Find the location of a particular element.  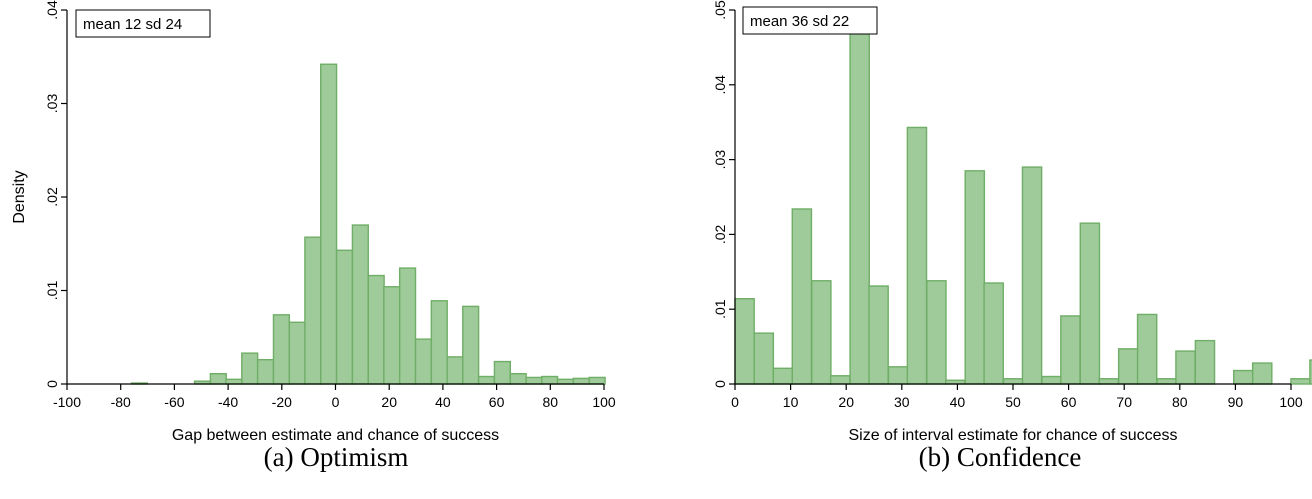

x-tick-label: 70 is located at coordinates (1124, 402).